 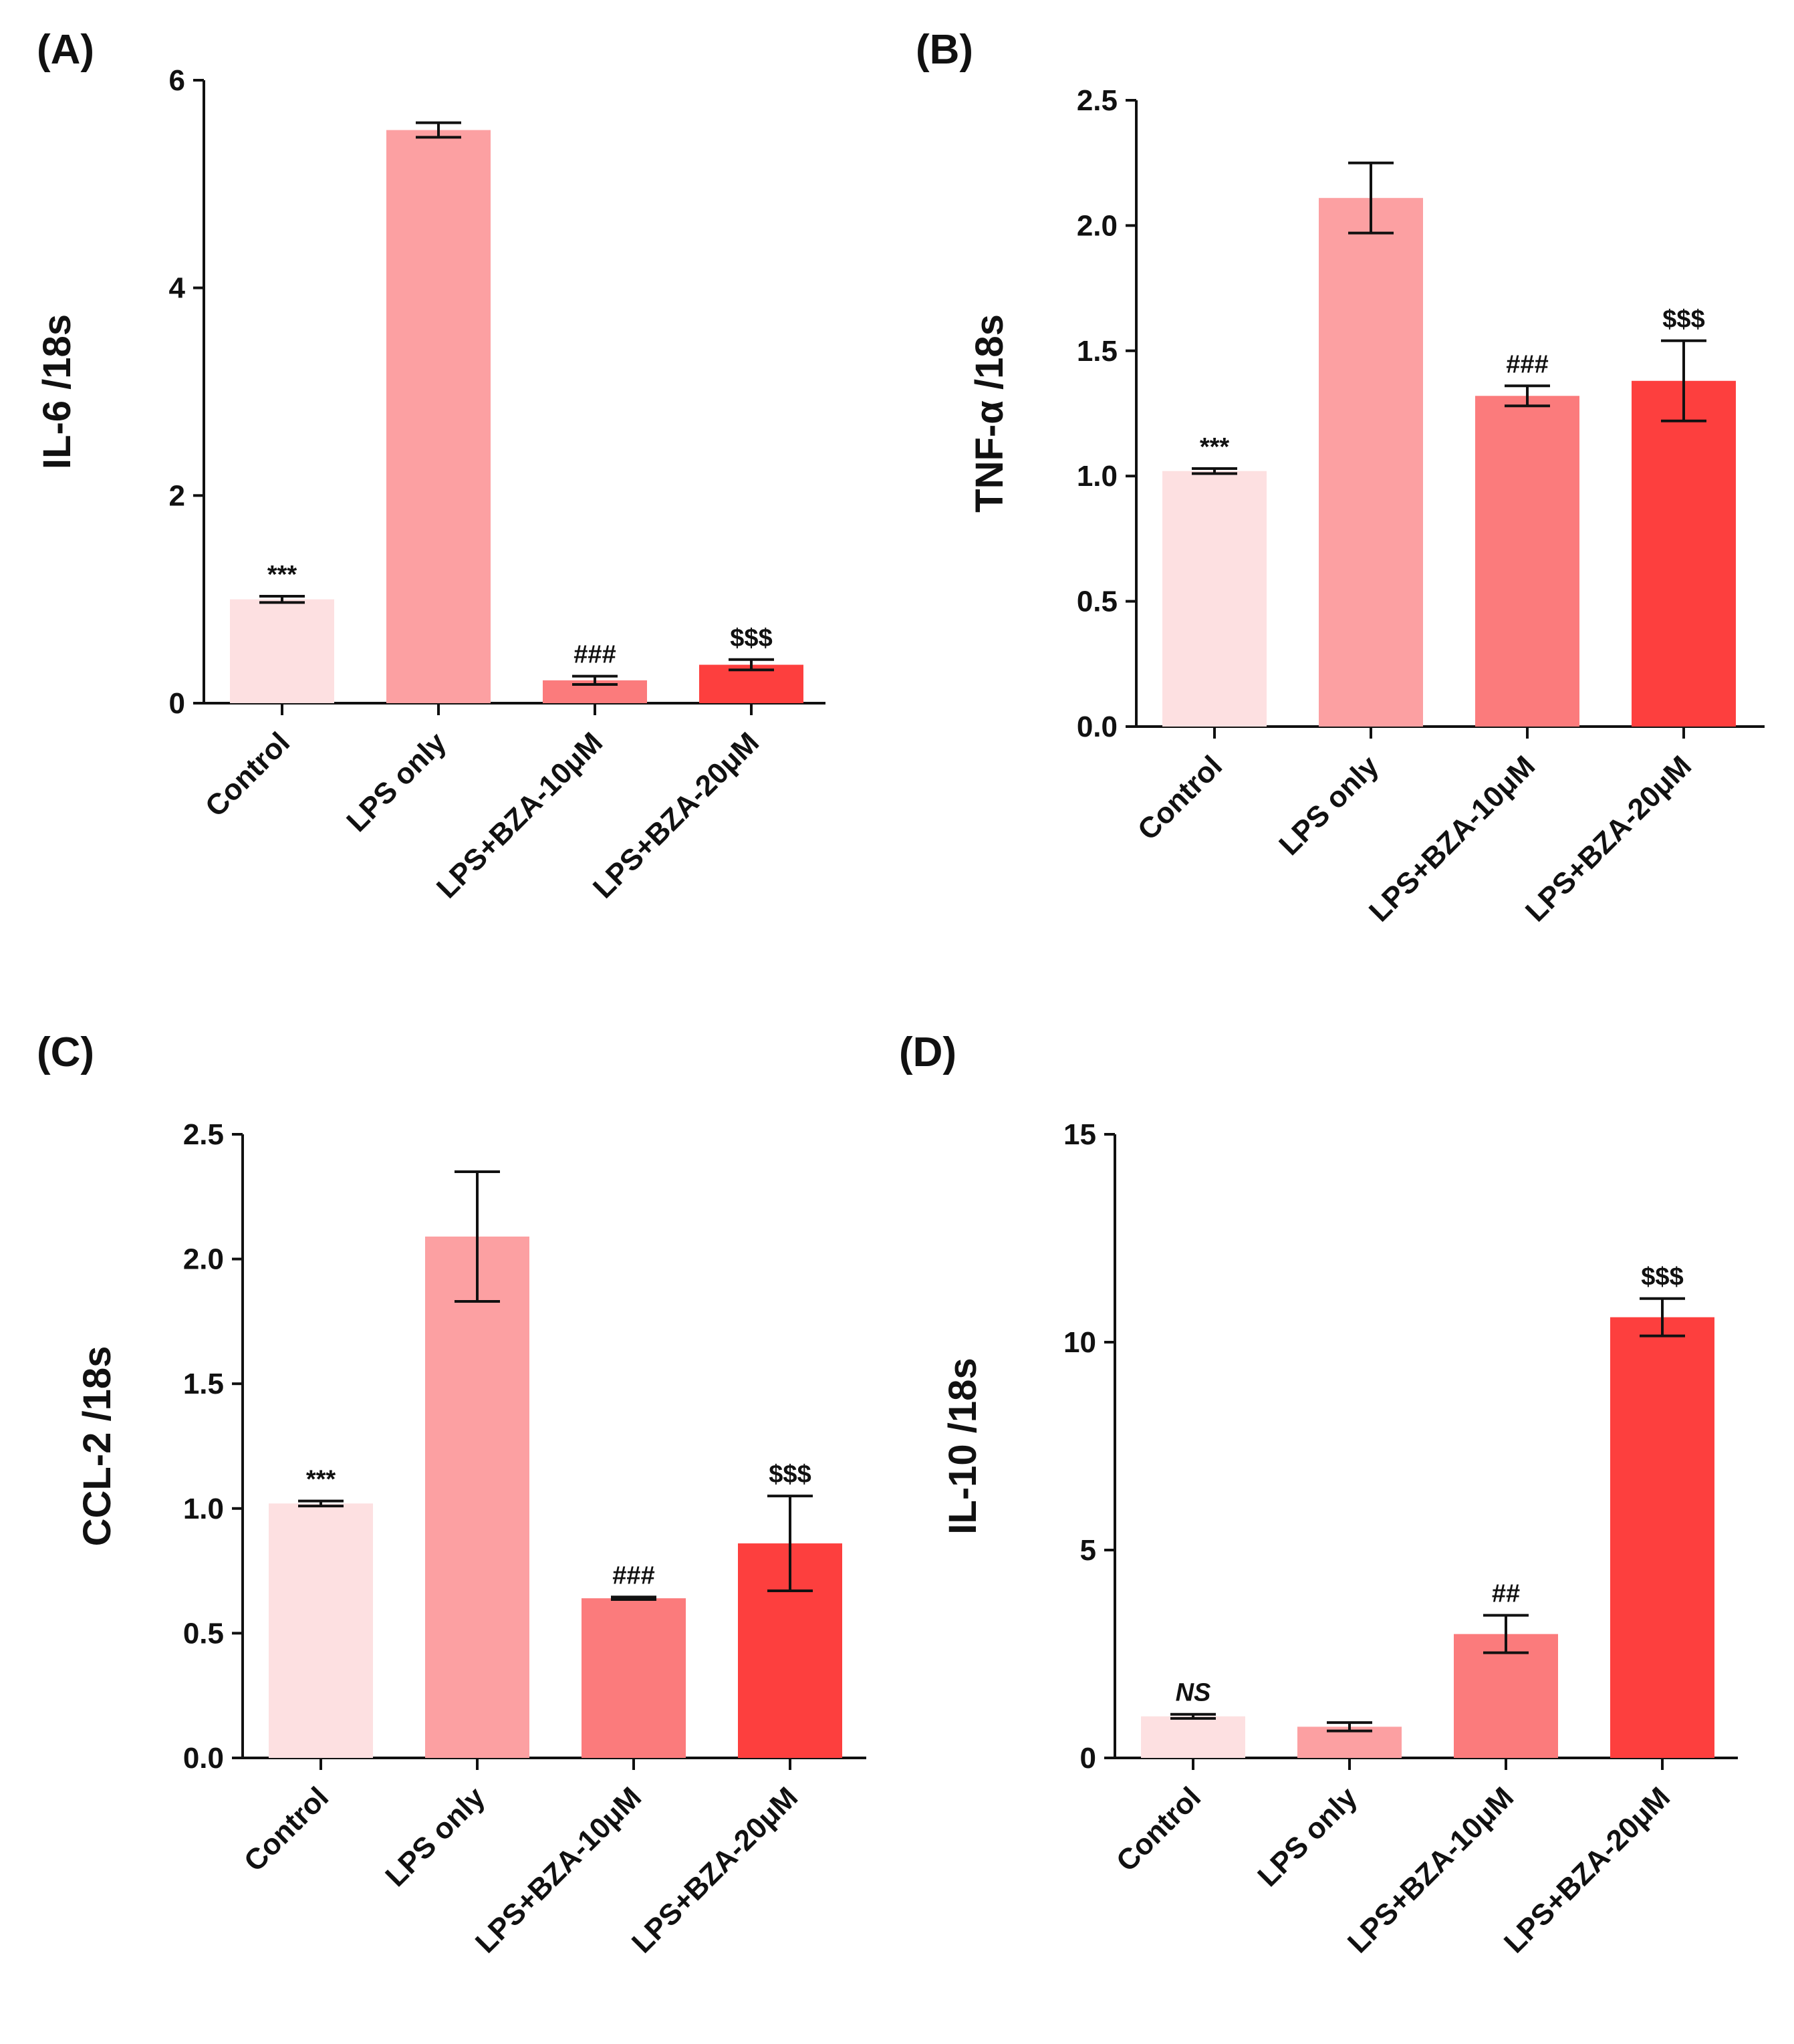 What do you see at coordinates (1088, 1550) in the screenshot?
I see `y-tick-label: 5` at bounding box center [1088, 1550].